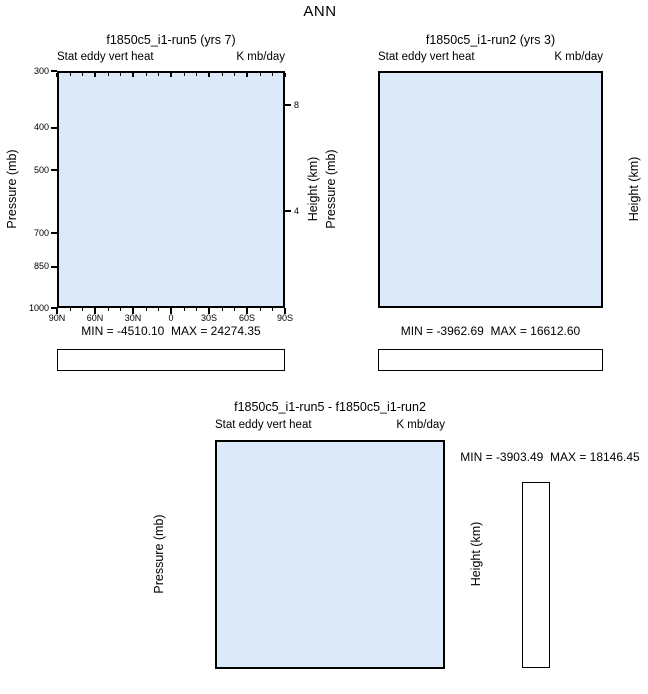  Describe the element at coordinates (550, 457) in the screenshot. I see `panel3-minmax: MIN = -3903.49 MAX = 18146.45` at that location.